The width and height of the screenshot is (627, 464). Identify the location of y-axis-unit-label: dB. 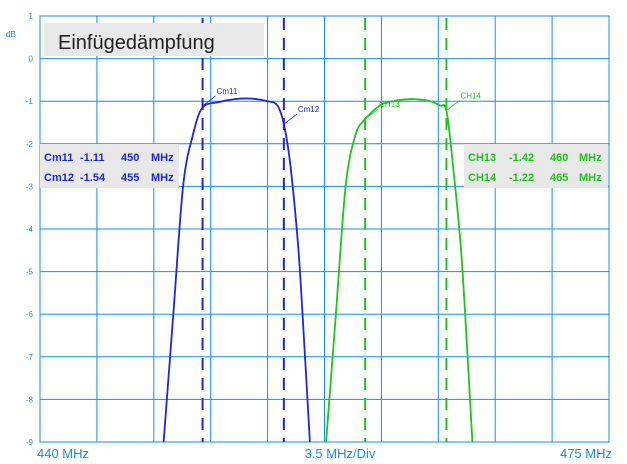
(11, 34).